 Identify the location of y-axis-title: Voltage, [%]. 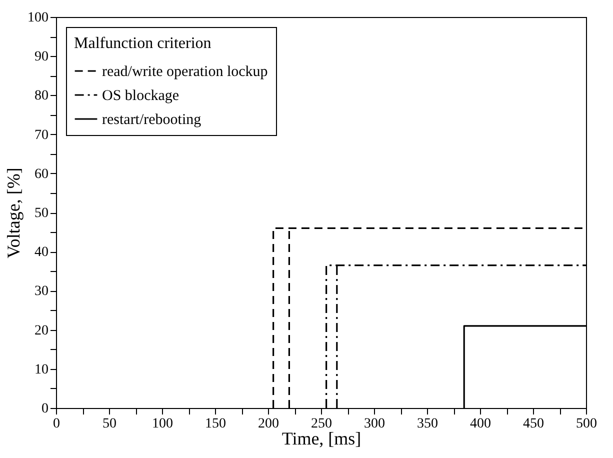
(14, 213).